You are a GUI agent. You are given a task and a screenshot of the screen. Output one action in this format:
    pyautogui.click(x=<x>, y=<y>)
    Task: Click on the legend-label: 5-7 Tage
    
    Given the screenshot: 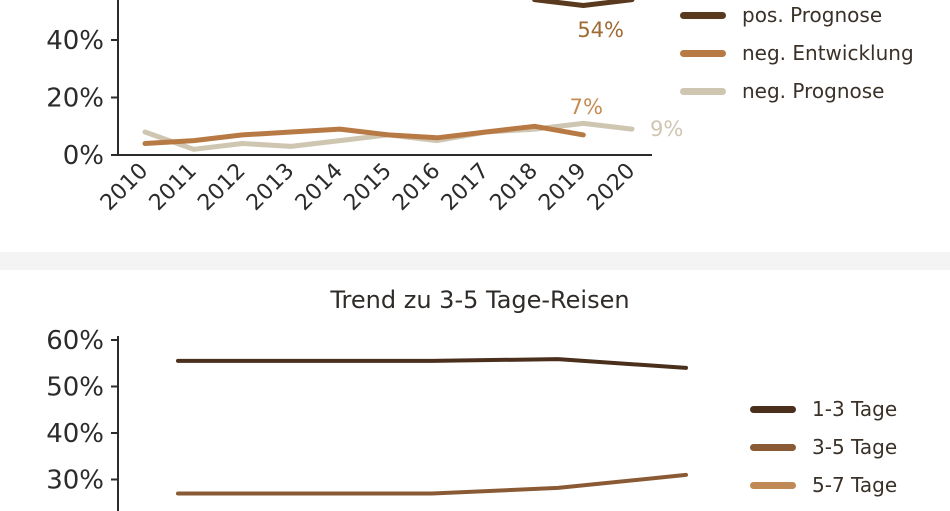 What is the action you would take?
    pyautogui.click(x=855, y=485)
    